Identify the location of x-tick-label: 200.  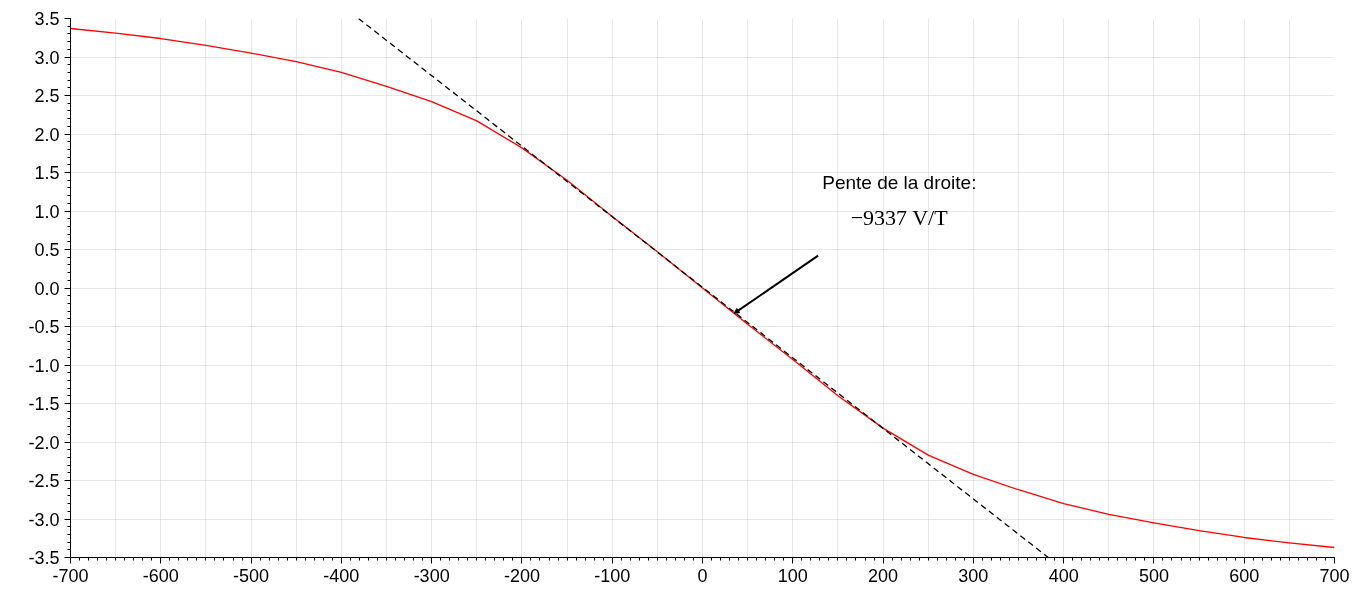
(883, 575).